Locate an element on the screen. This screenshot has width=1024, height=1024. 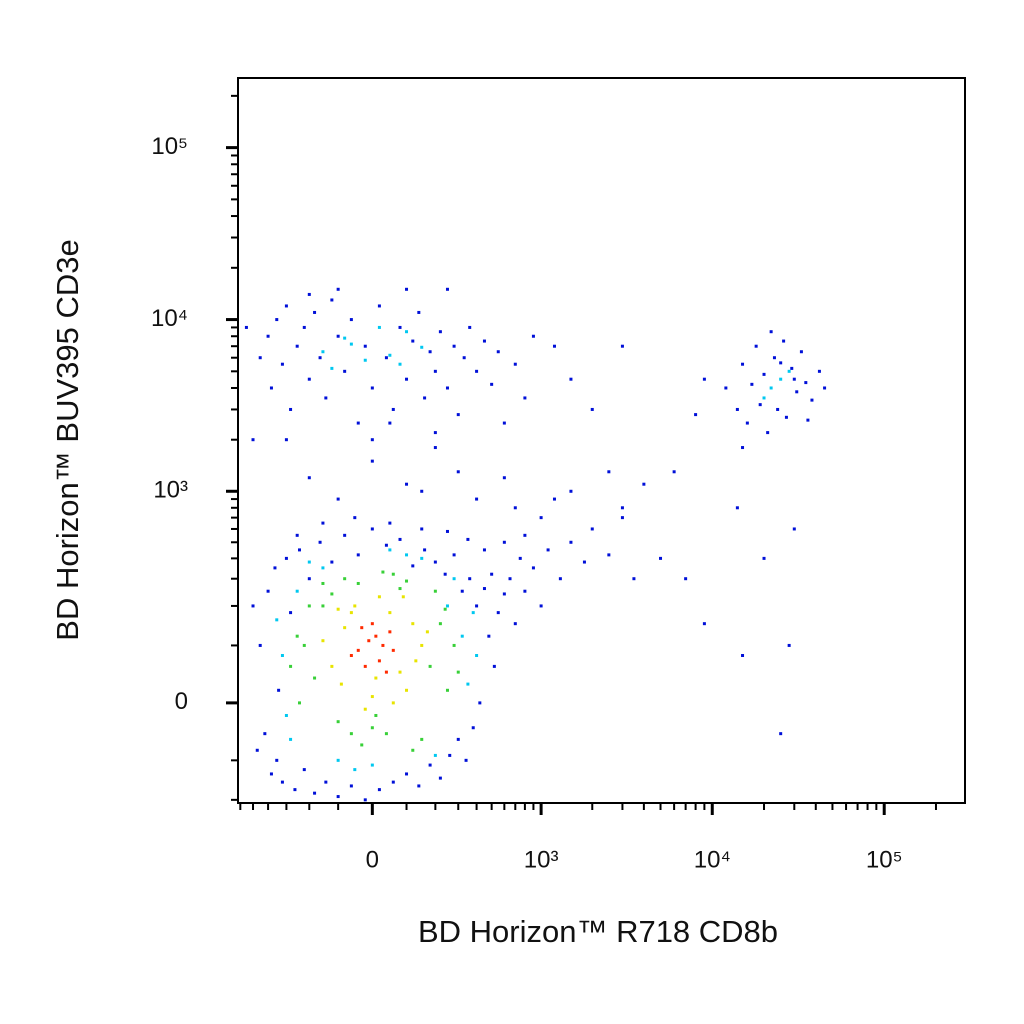
y-tick-label: 10⁵ is located at coordinates (169, 146).